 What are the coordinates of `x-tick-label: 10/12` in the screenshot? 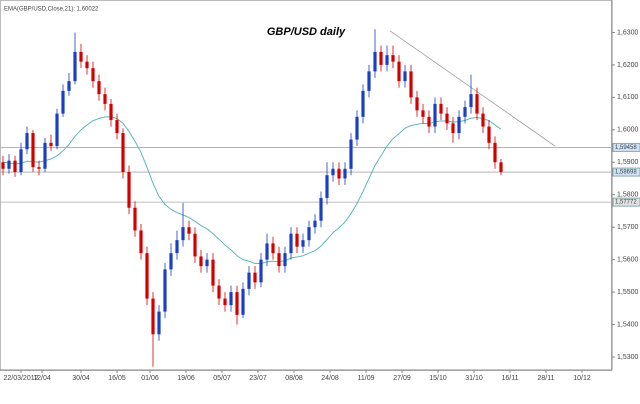 It's located at (582, 378).